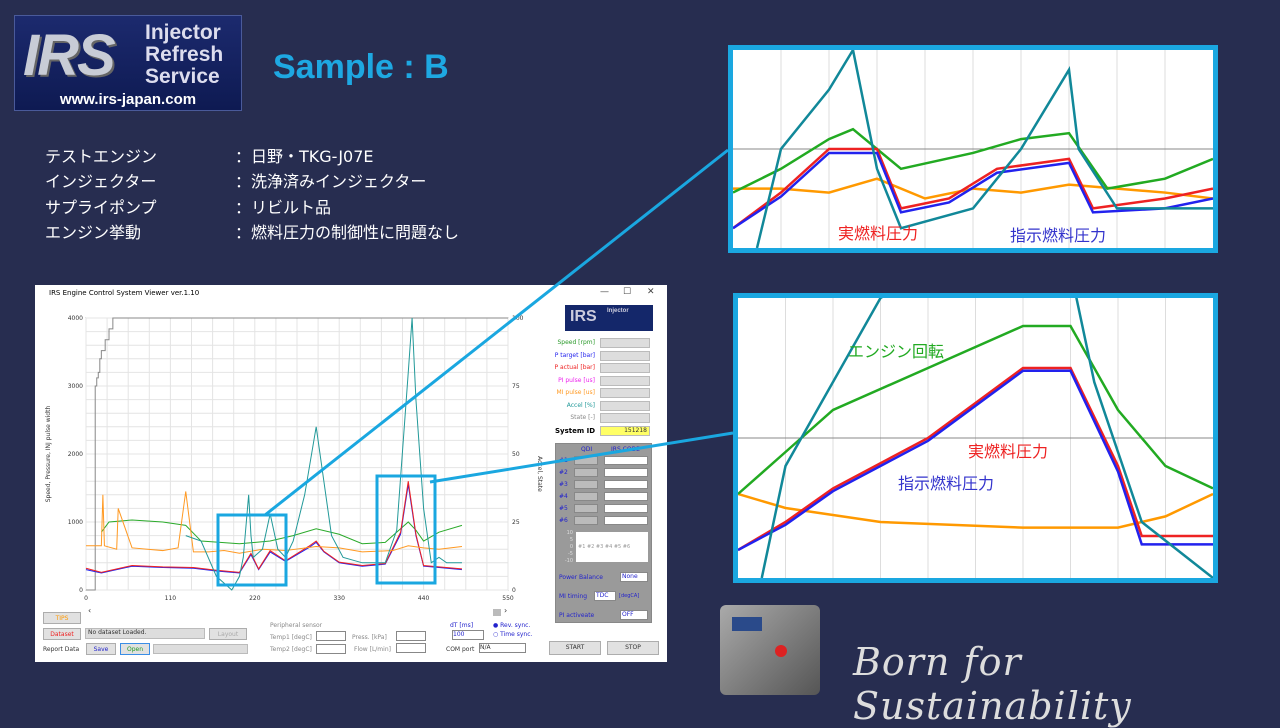 This screenshot has height=728, width=1280. I want to click on temp1-field, so click(331, 636).